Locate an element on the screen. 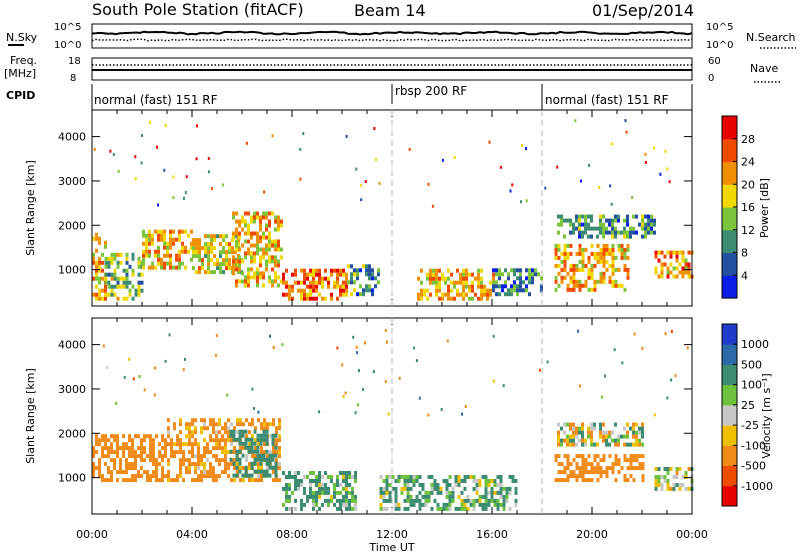  cpid-mode-2: rbsp 200 RF is located at coordinates (431, 91).